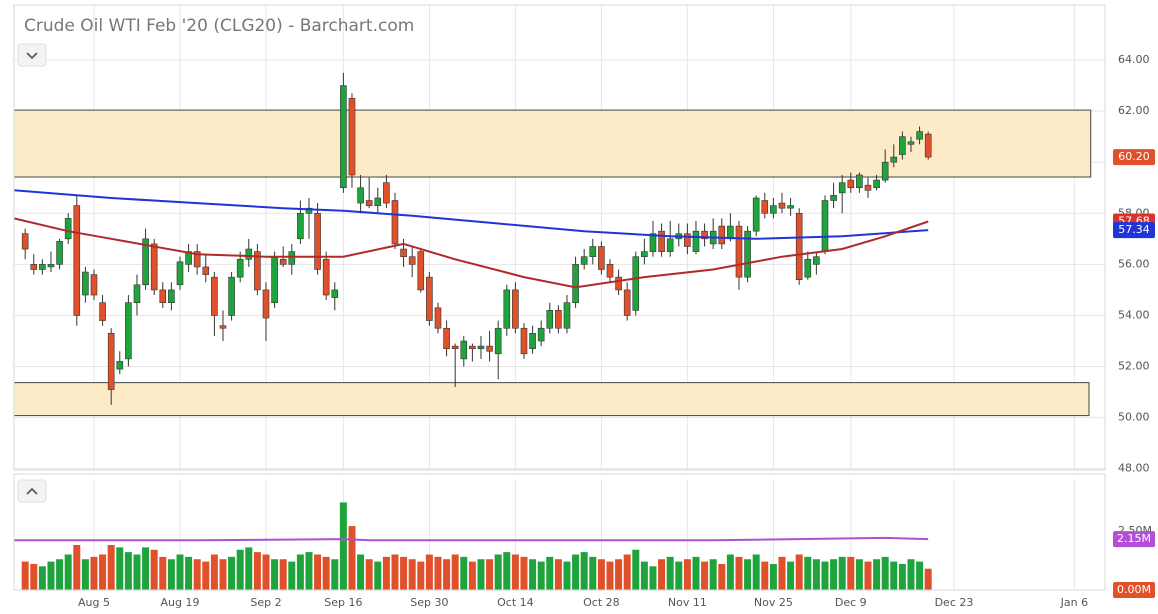 Image resolution: width=1158 pixels, height=614 pixels. I want to click on price-label: 2.15M, so click(1134, 538).